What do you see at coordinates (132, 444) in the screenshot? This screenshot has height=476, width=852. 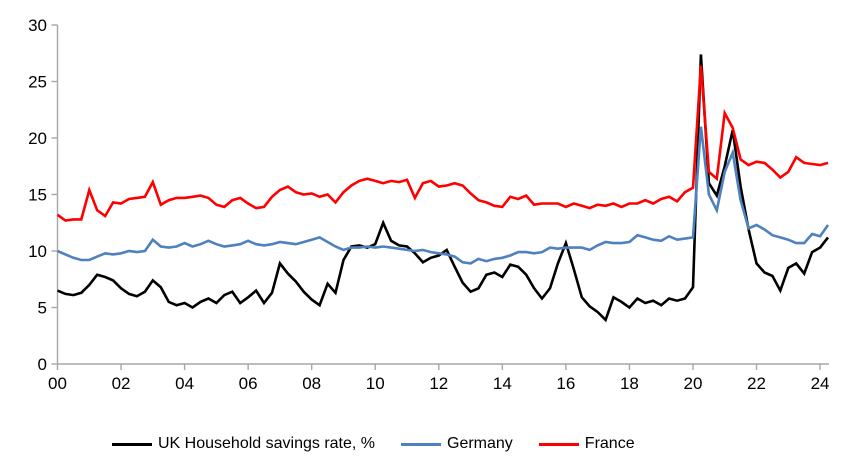 I see `uk-line-sample` at bounding box center [132, 444].